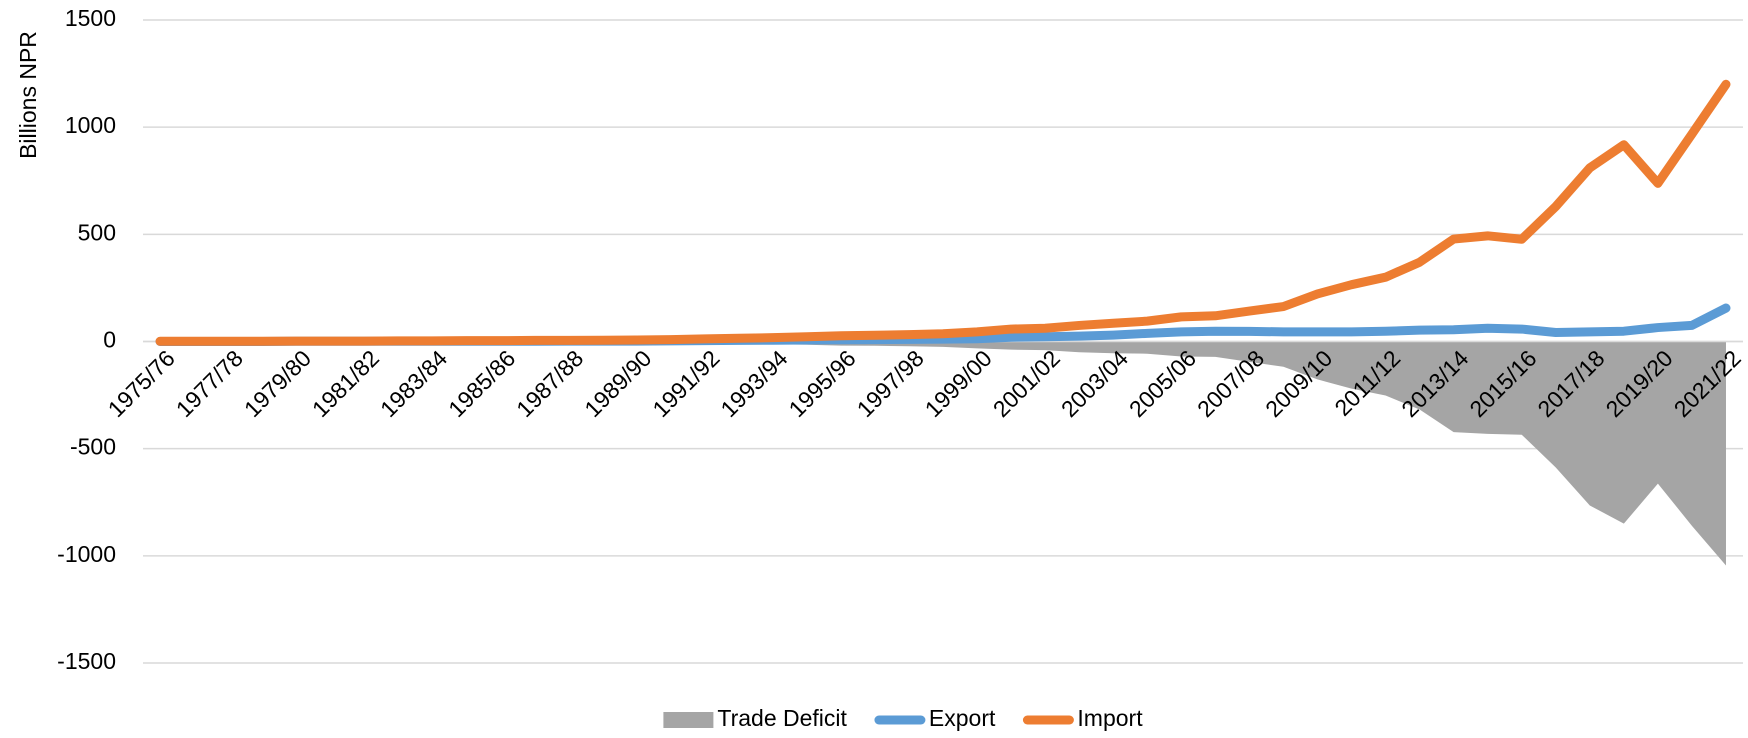 This screenshot has width=1748, height=738. What do you see at coordinates (822, 383) in the screenshot?
I see `x-tick-label: 1995/96` at bounding box center [822, 383].